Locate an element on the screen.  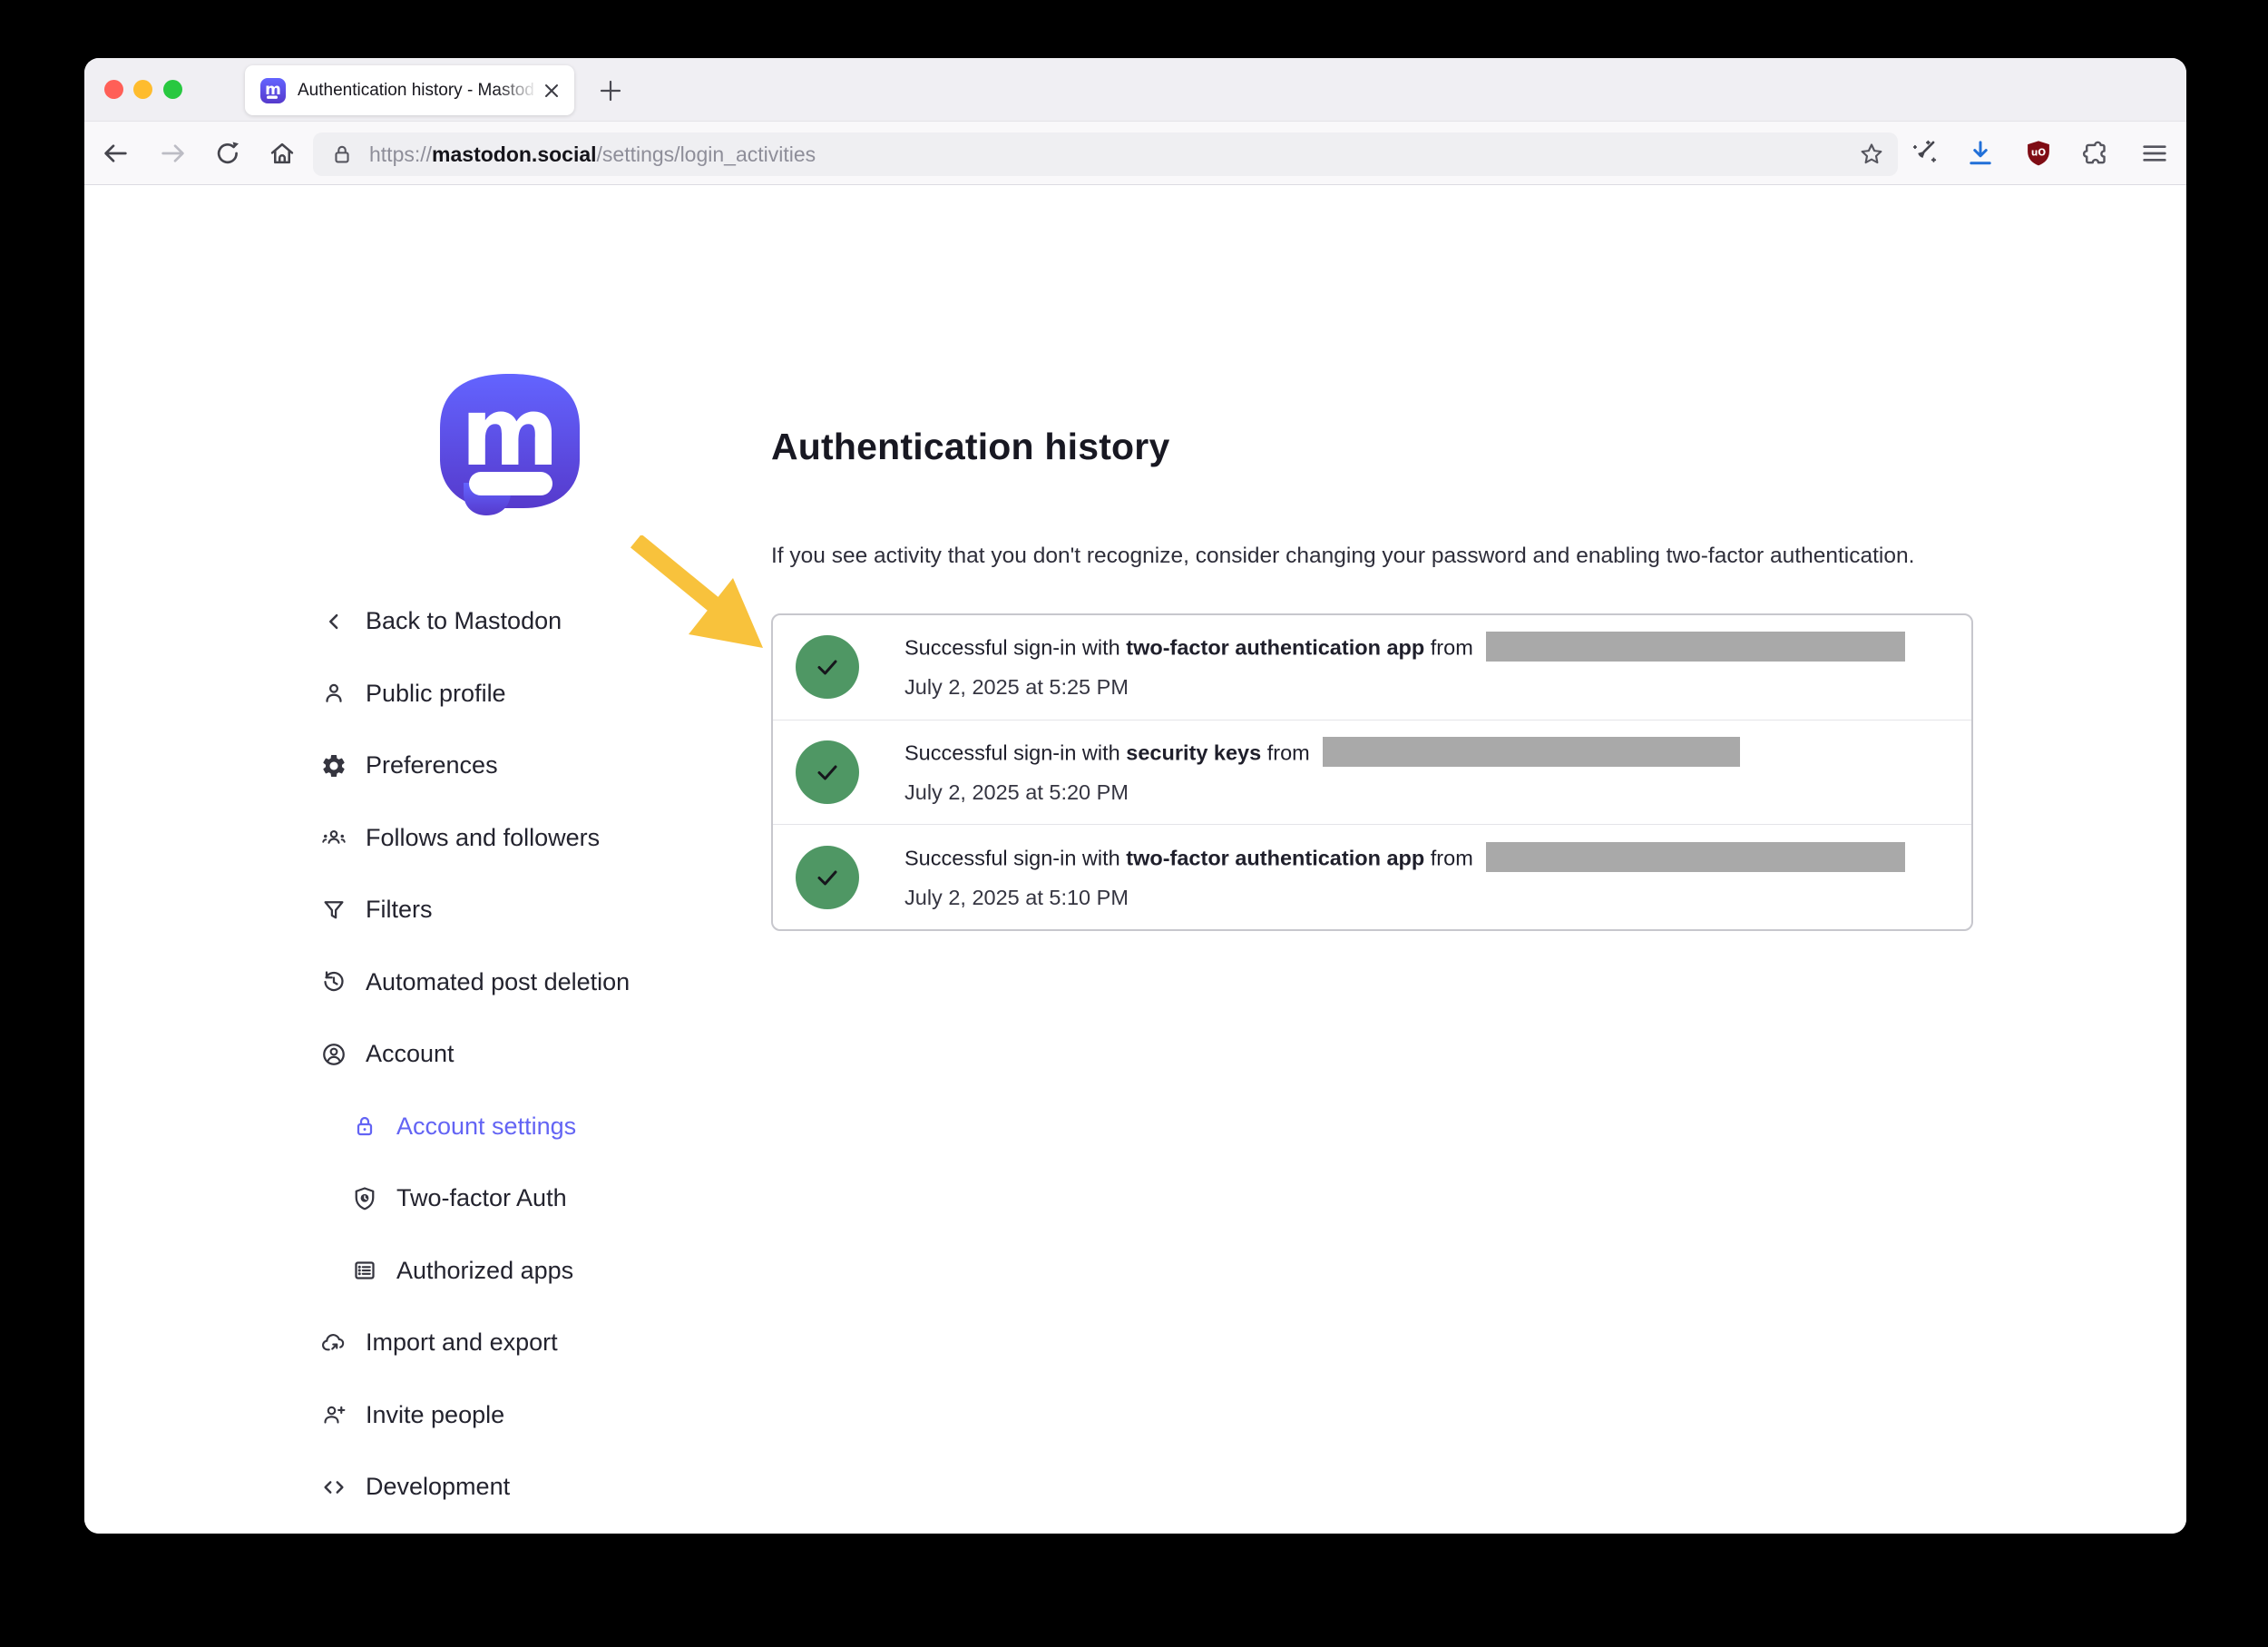
toolbar-extensions: uO is located at coordinates (2038, 153).